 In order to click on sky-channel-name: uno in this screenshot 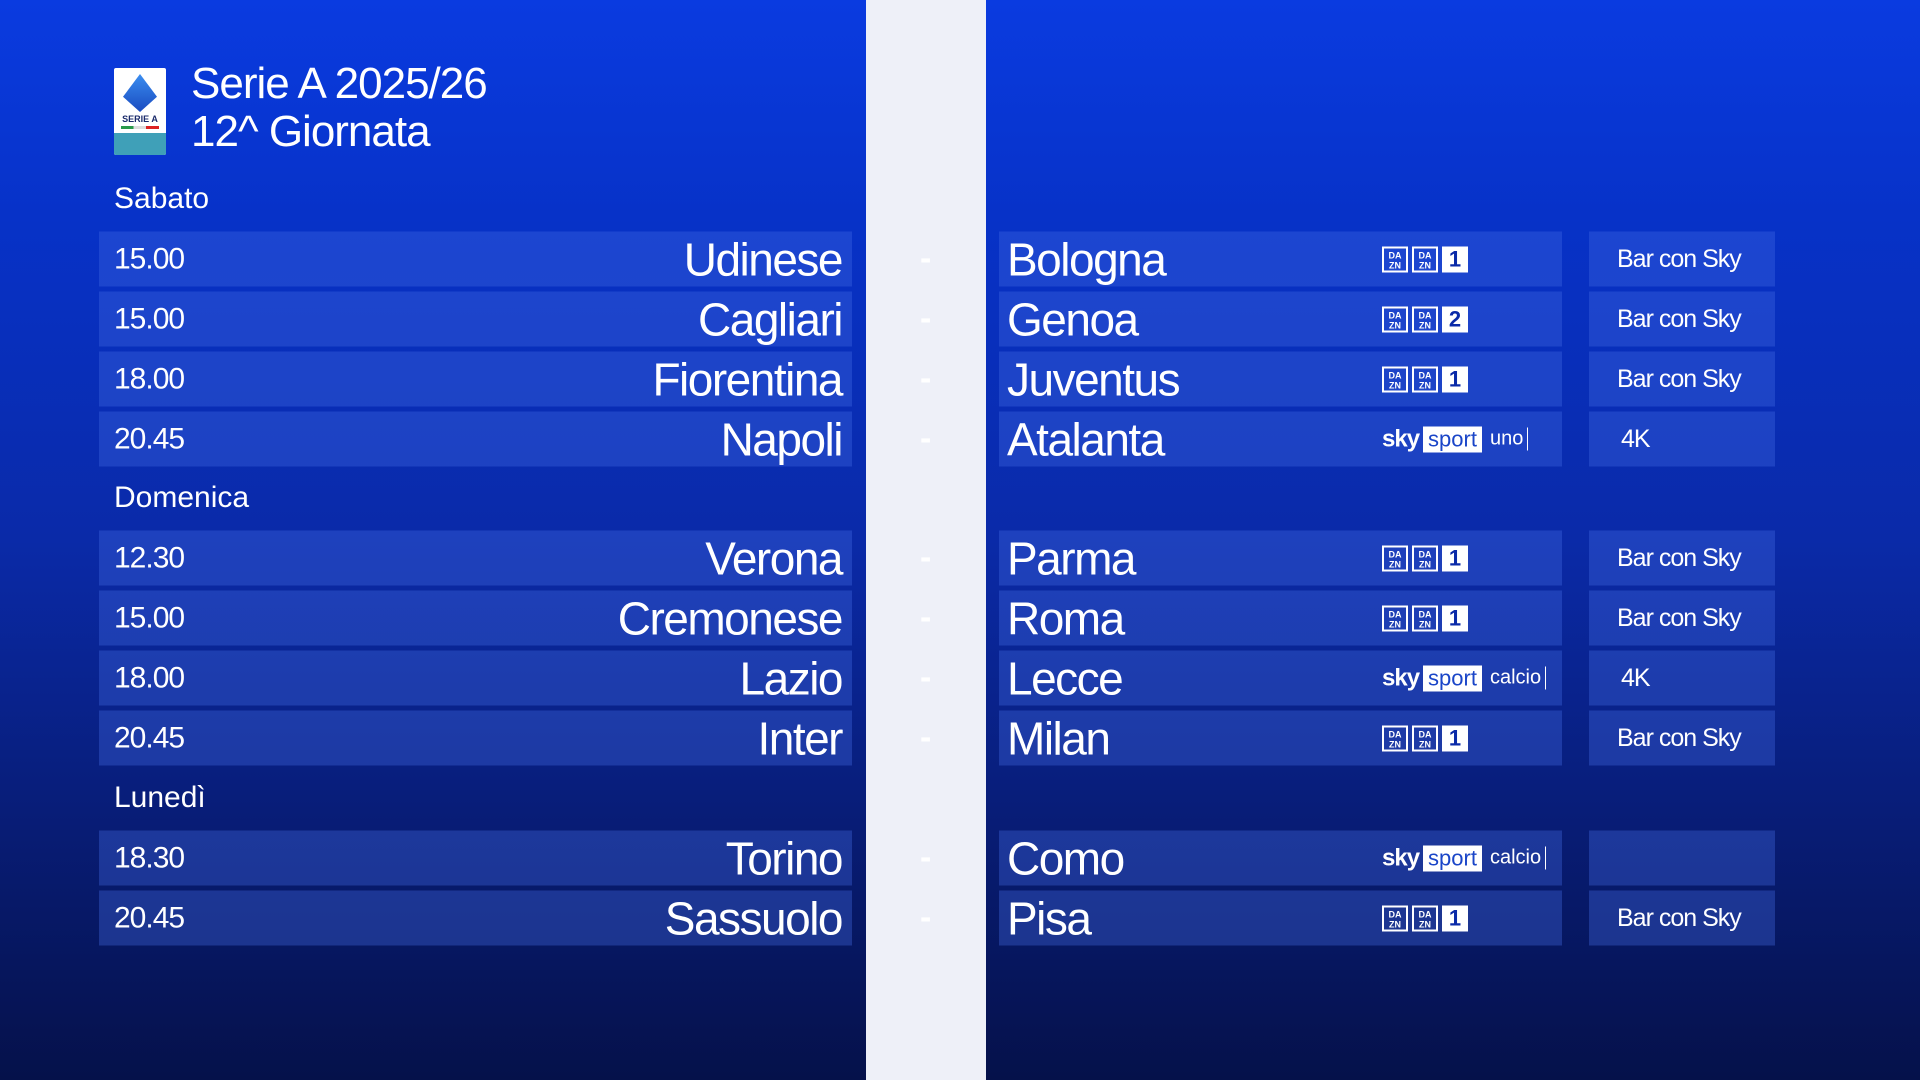, I will do `click(1507, 439)`.